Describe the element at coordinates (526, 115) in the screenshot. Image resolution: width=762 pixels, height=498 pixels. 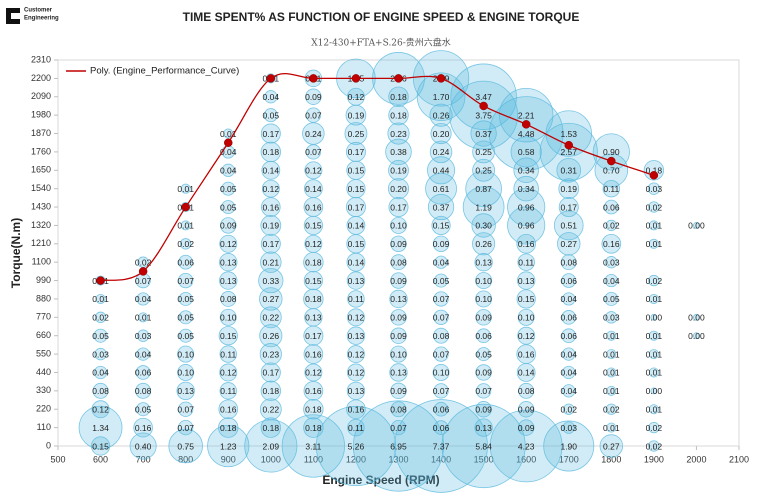
I see `bubble-label: 2.21` at that location.